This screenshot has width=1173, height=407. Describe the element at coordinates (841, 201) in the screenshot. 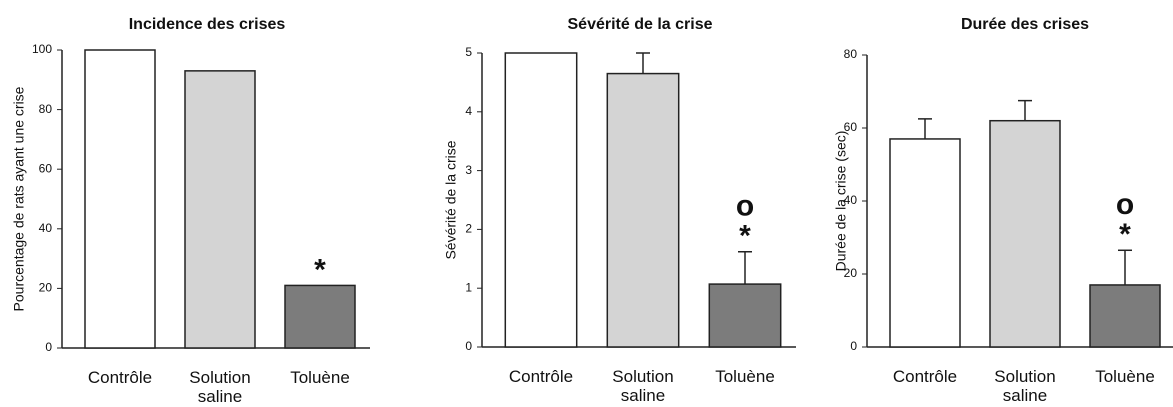

I see `y-axis-label: Durée de la crise (sec)` at that location.